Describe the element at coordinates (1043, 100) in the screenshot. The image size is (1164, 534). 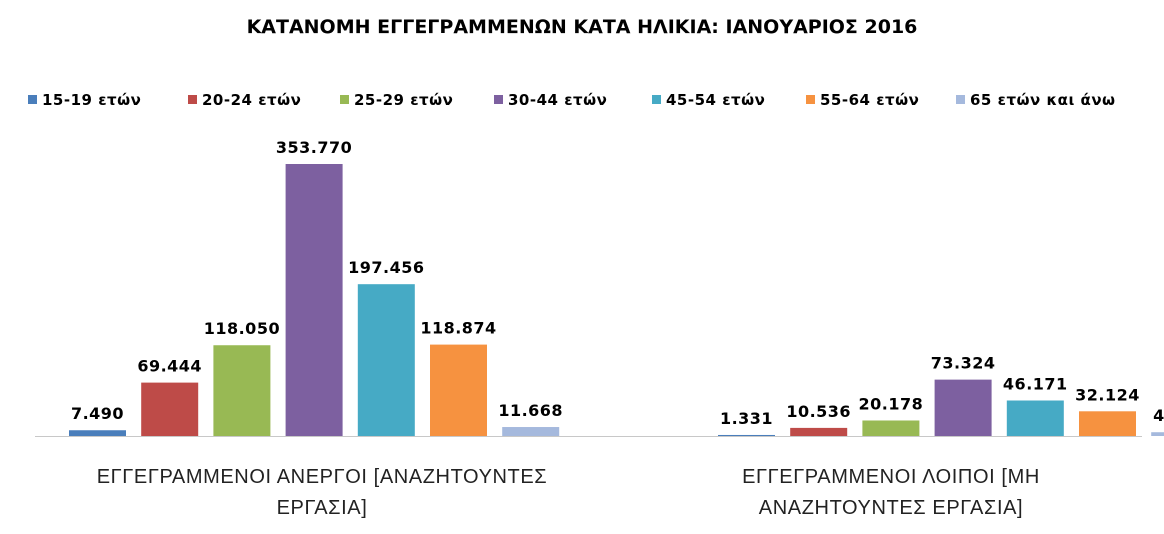
I see `legend-label: 65 ετών και άνω` at that location.